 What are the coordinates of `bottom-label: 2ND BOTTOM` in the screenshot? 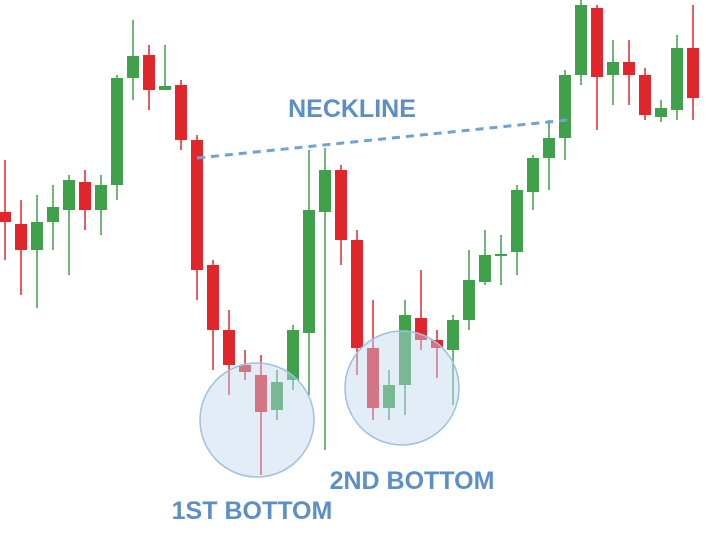 It's located at (412, 481).